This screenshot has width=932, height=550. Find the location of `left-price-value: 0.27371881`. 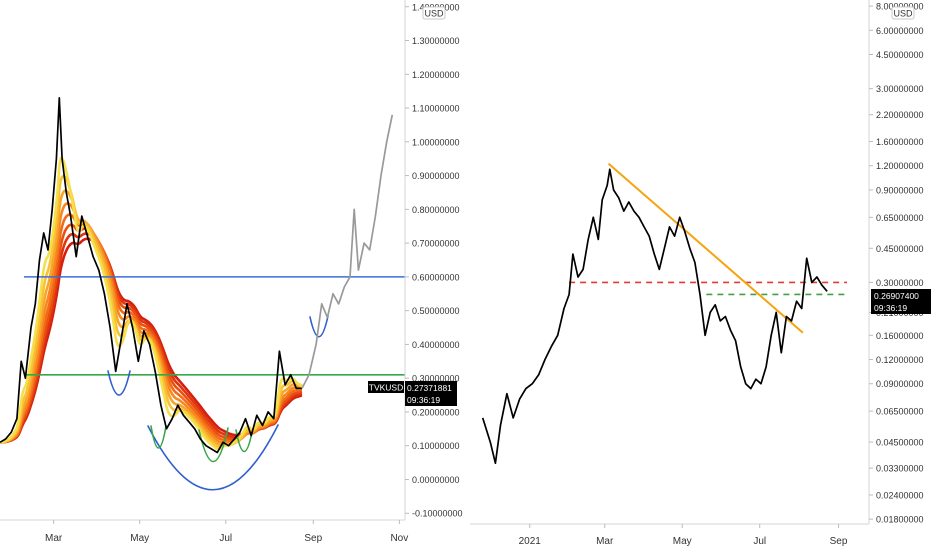

left-price-value: 0.27371881 is located at coordinates (429, 388).